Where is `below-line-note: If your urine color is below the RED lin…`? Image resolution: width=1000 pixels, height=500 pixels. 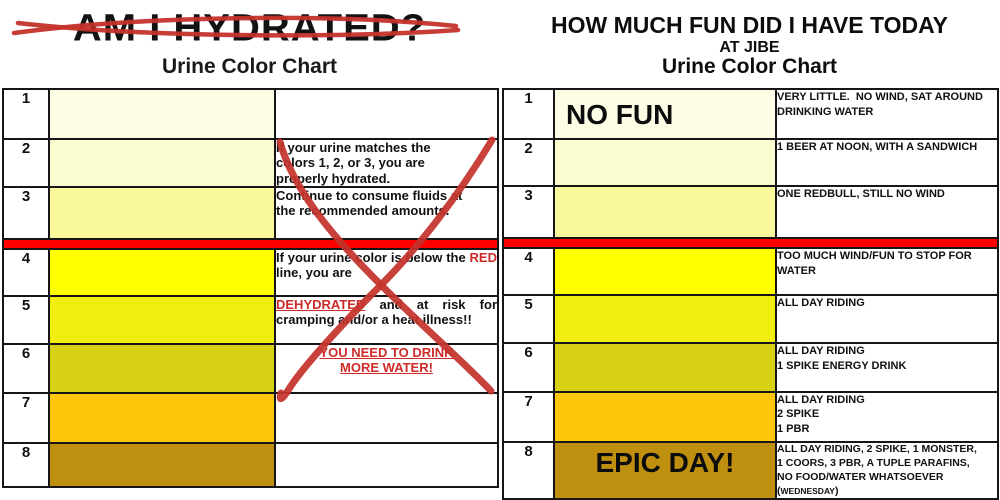 below-line-note: If your urine color is below the RED lin… is located at coordinates (386, 272).